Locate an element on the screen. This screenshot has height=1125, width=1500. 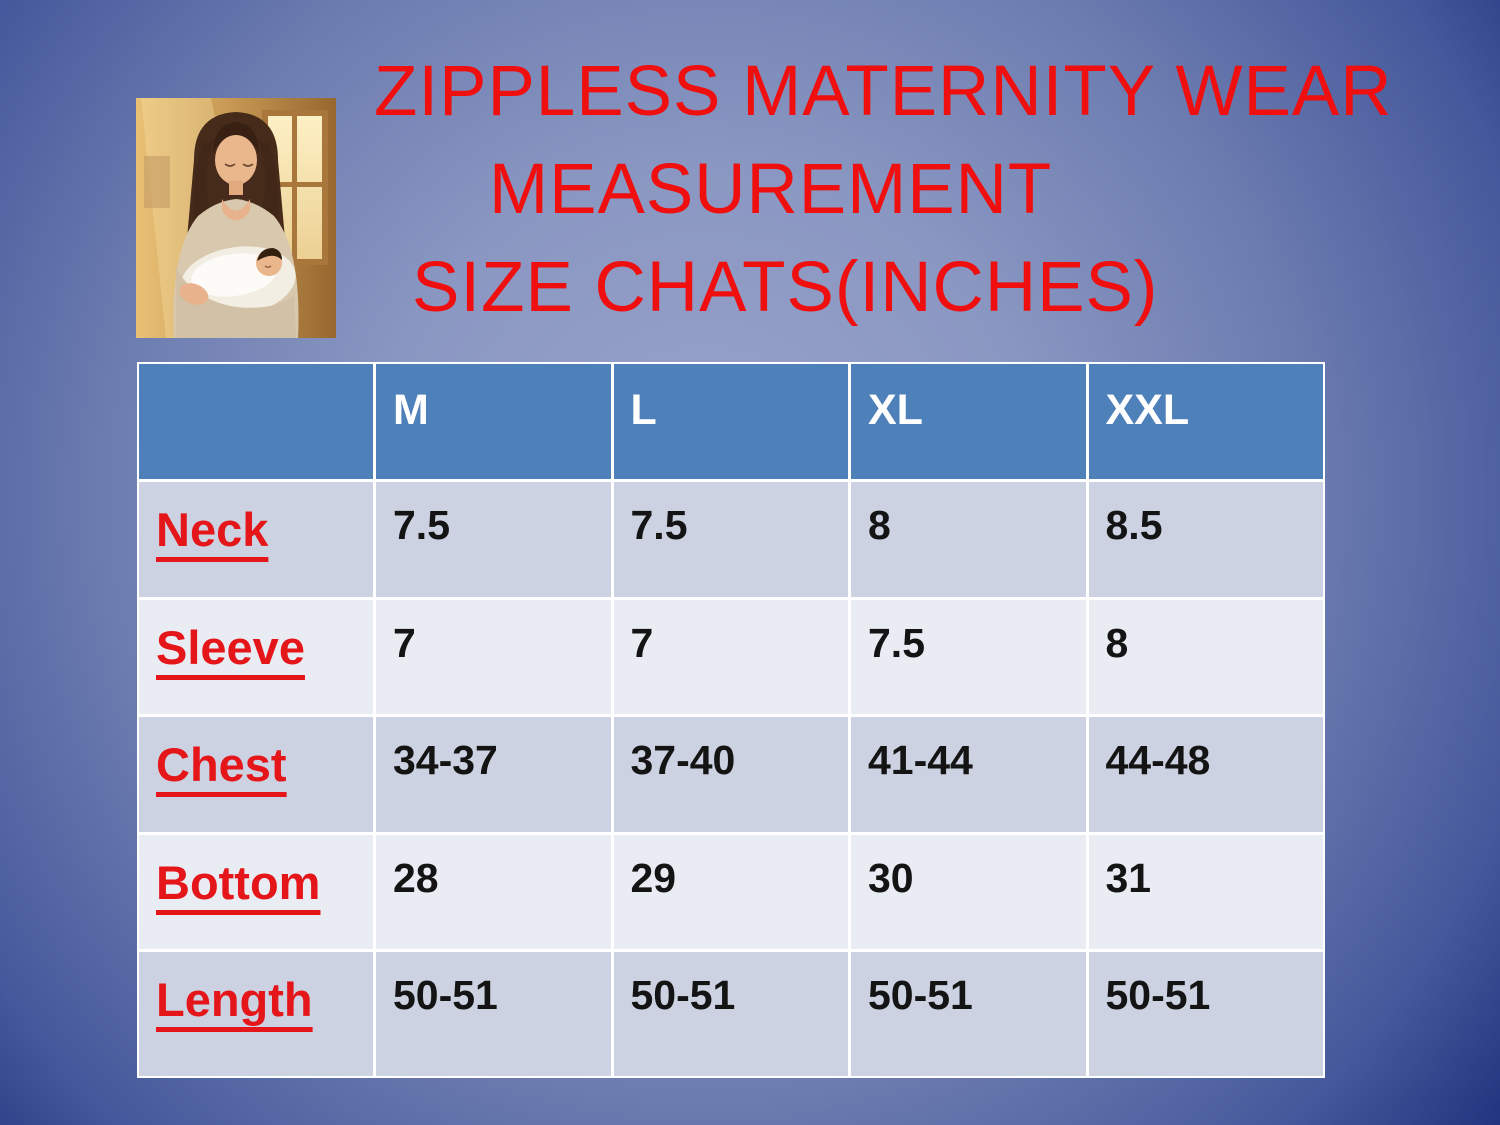
baby-bundle is located at coordinates (236, 292).